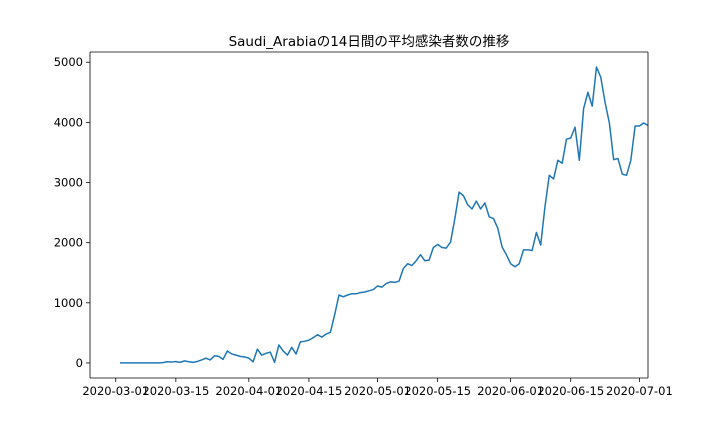 The image size is (720, 432). I want to click on y-tick-label: 2000, so click(68, 243).